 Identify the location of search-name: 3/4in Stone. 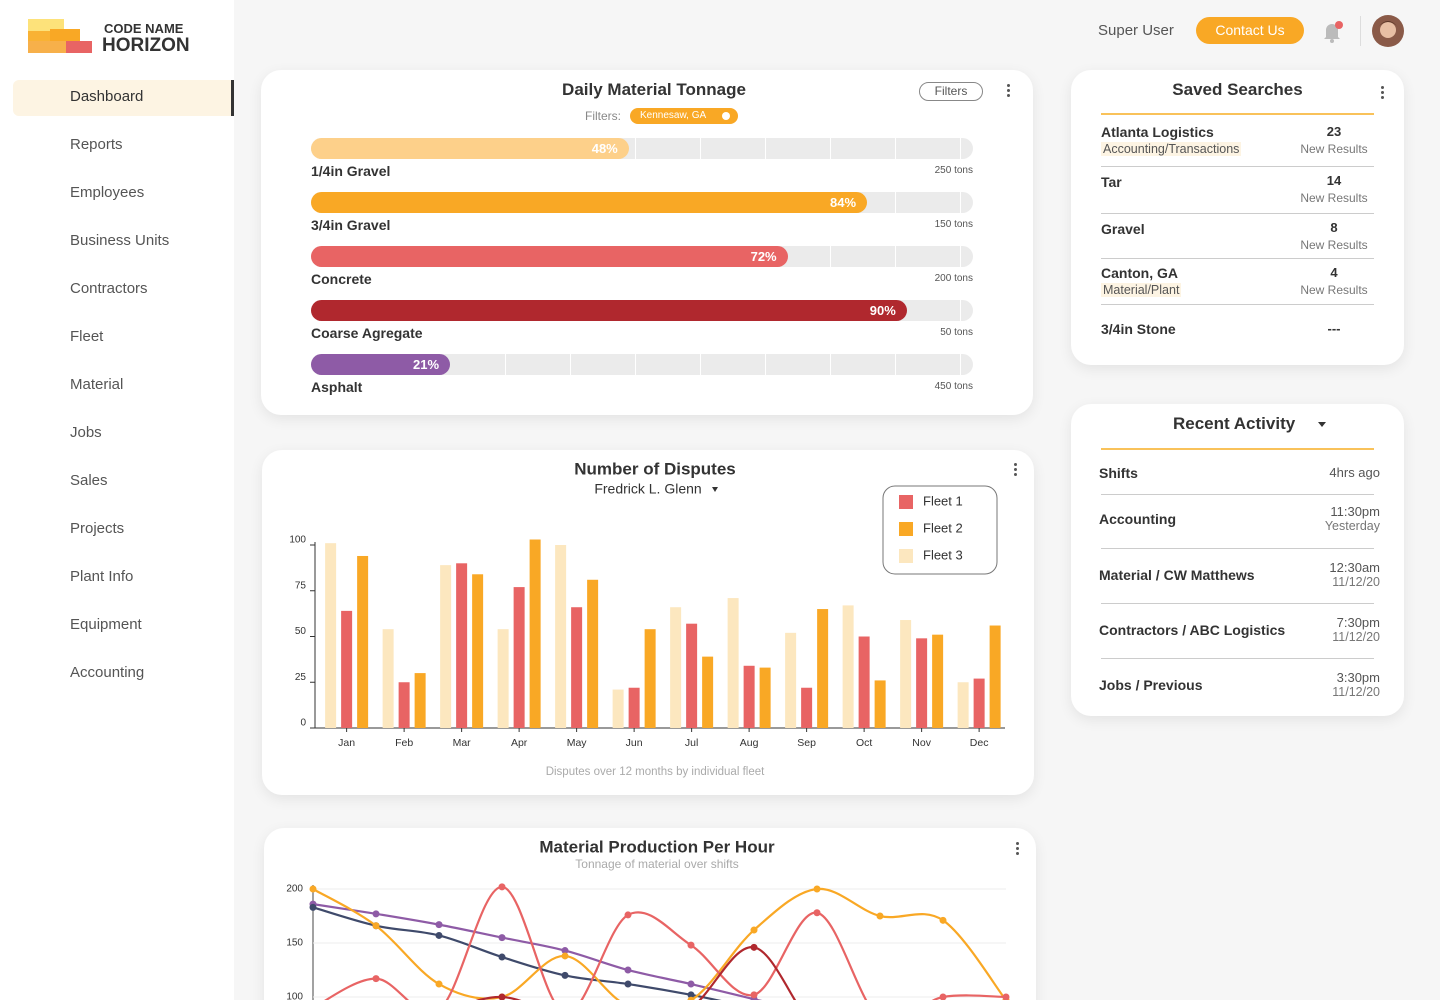
(1138, 329).